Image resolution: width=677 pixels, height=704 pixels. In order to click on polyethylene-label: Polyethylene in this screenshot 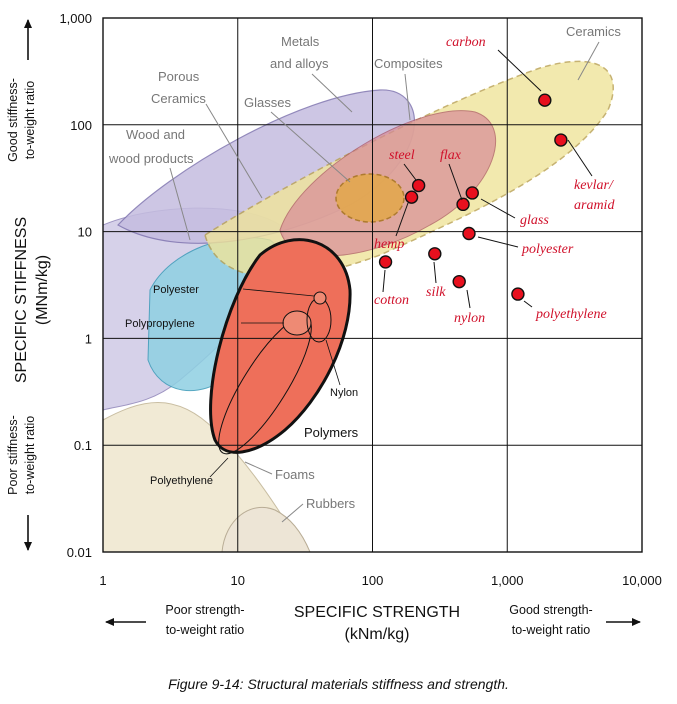, I will do `click(181, 481)`.